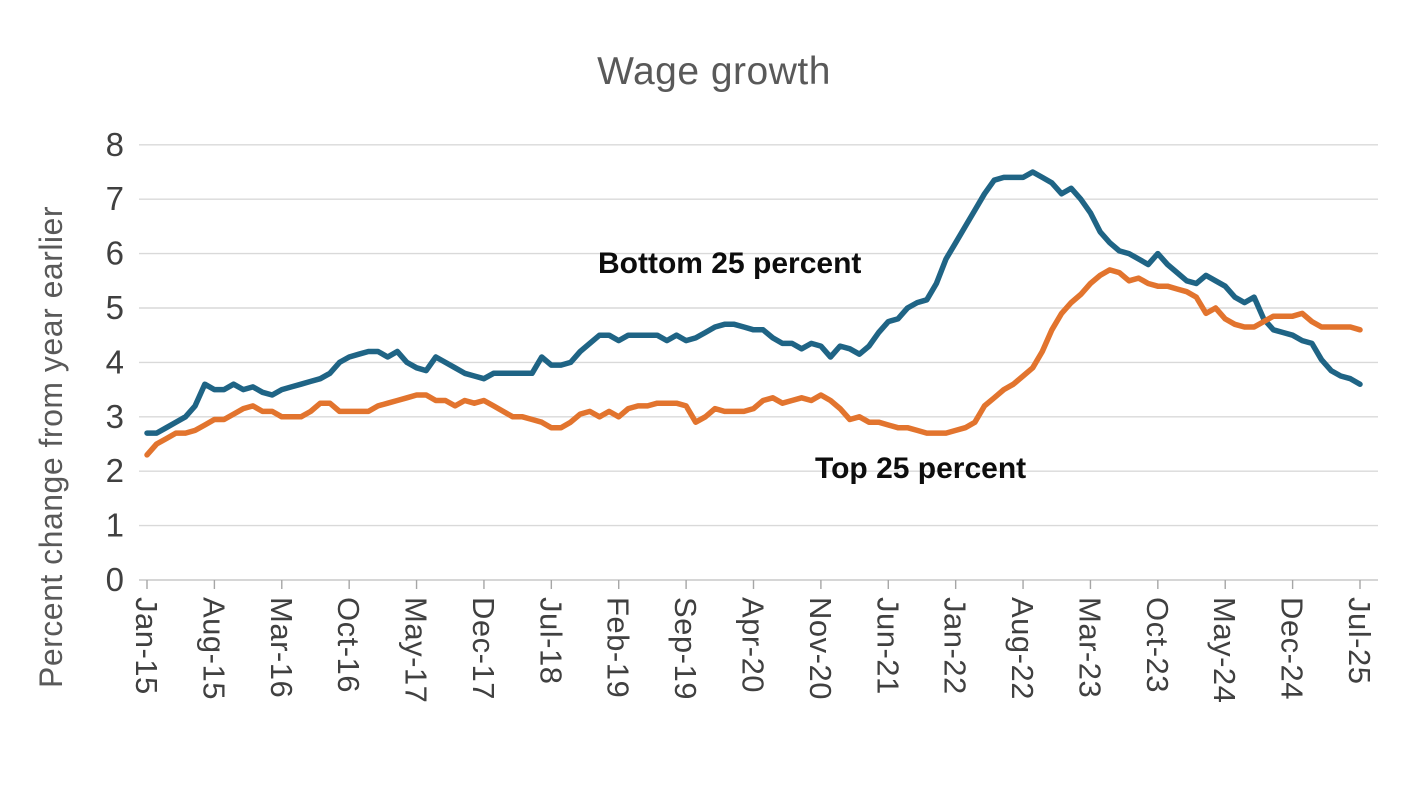 This screenshot has height=796, width=1428. Describe the element at coordinates (1359, 640) in the screenshot. I see `x-tick-label: Jul-25` at that location.